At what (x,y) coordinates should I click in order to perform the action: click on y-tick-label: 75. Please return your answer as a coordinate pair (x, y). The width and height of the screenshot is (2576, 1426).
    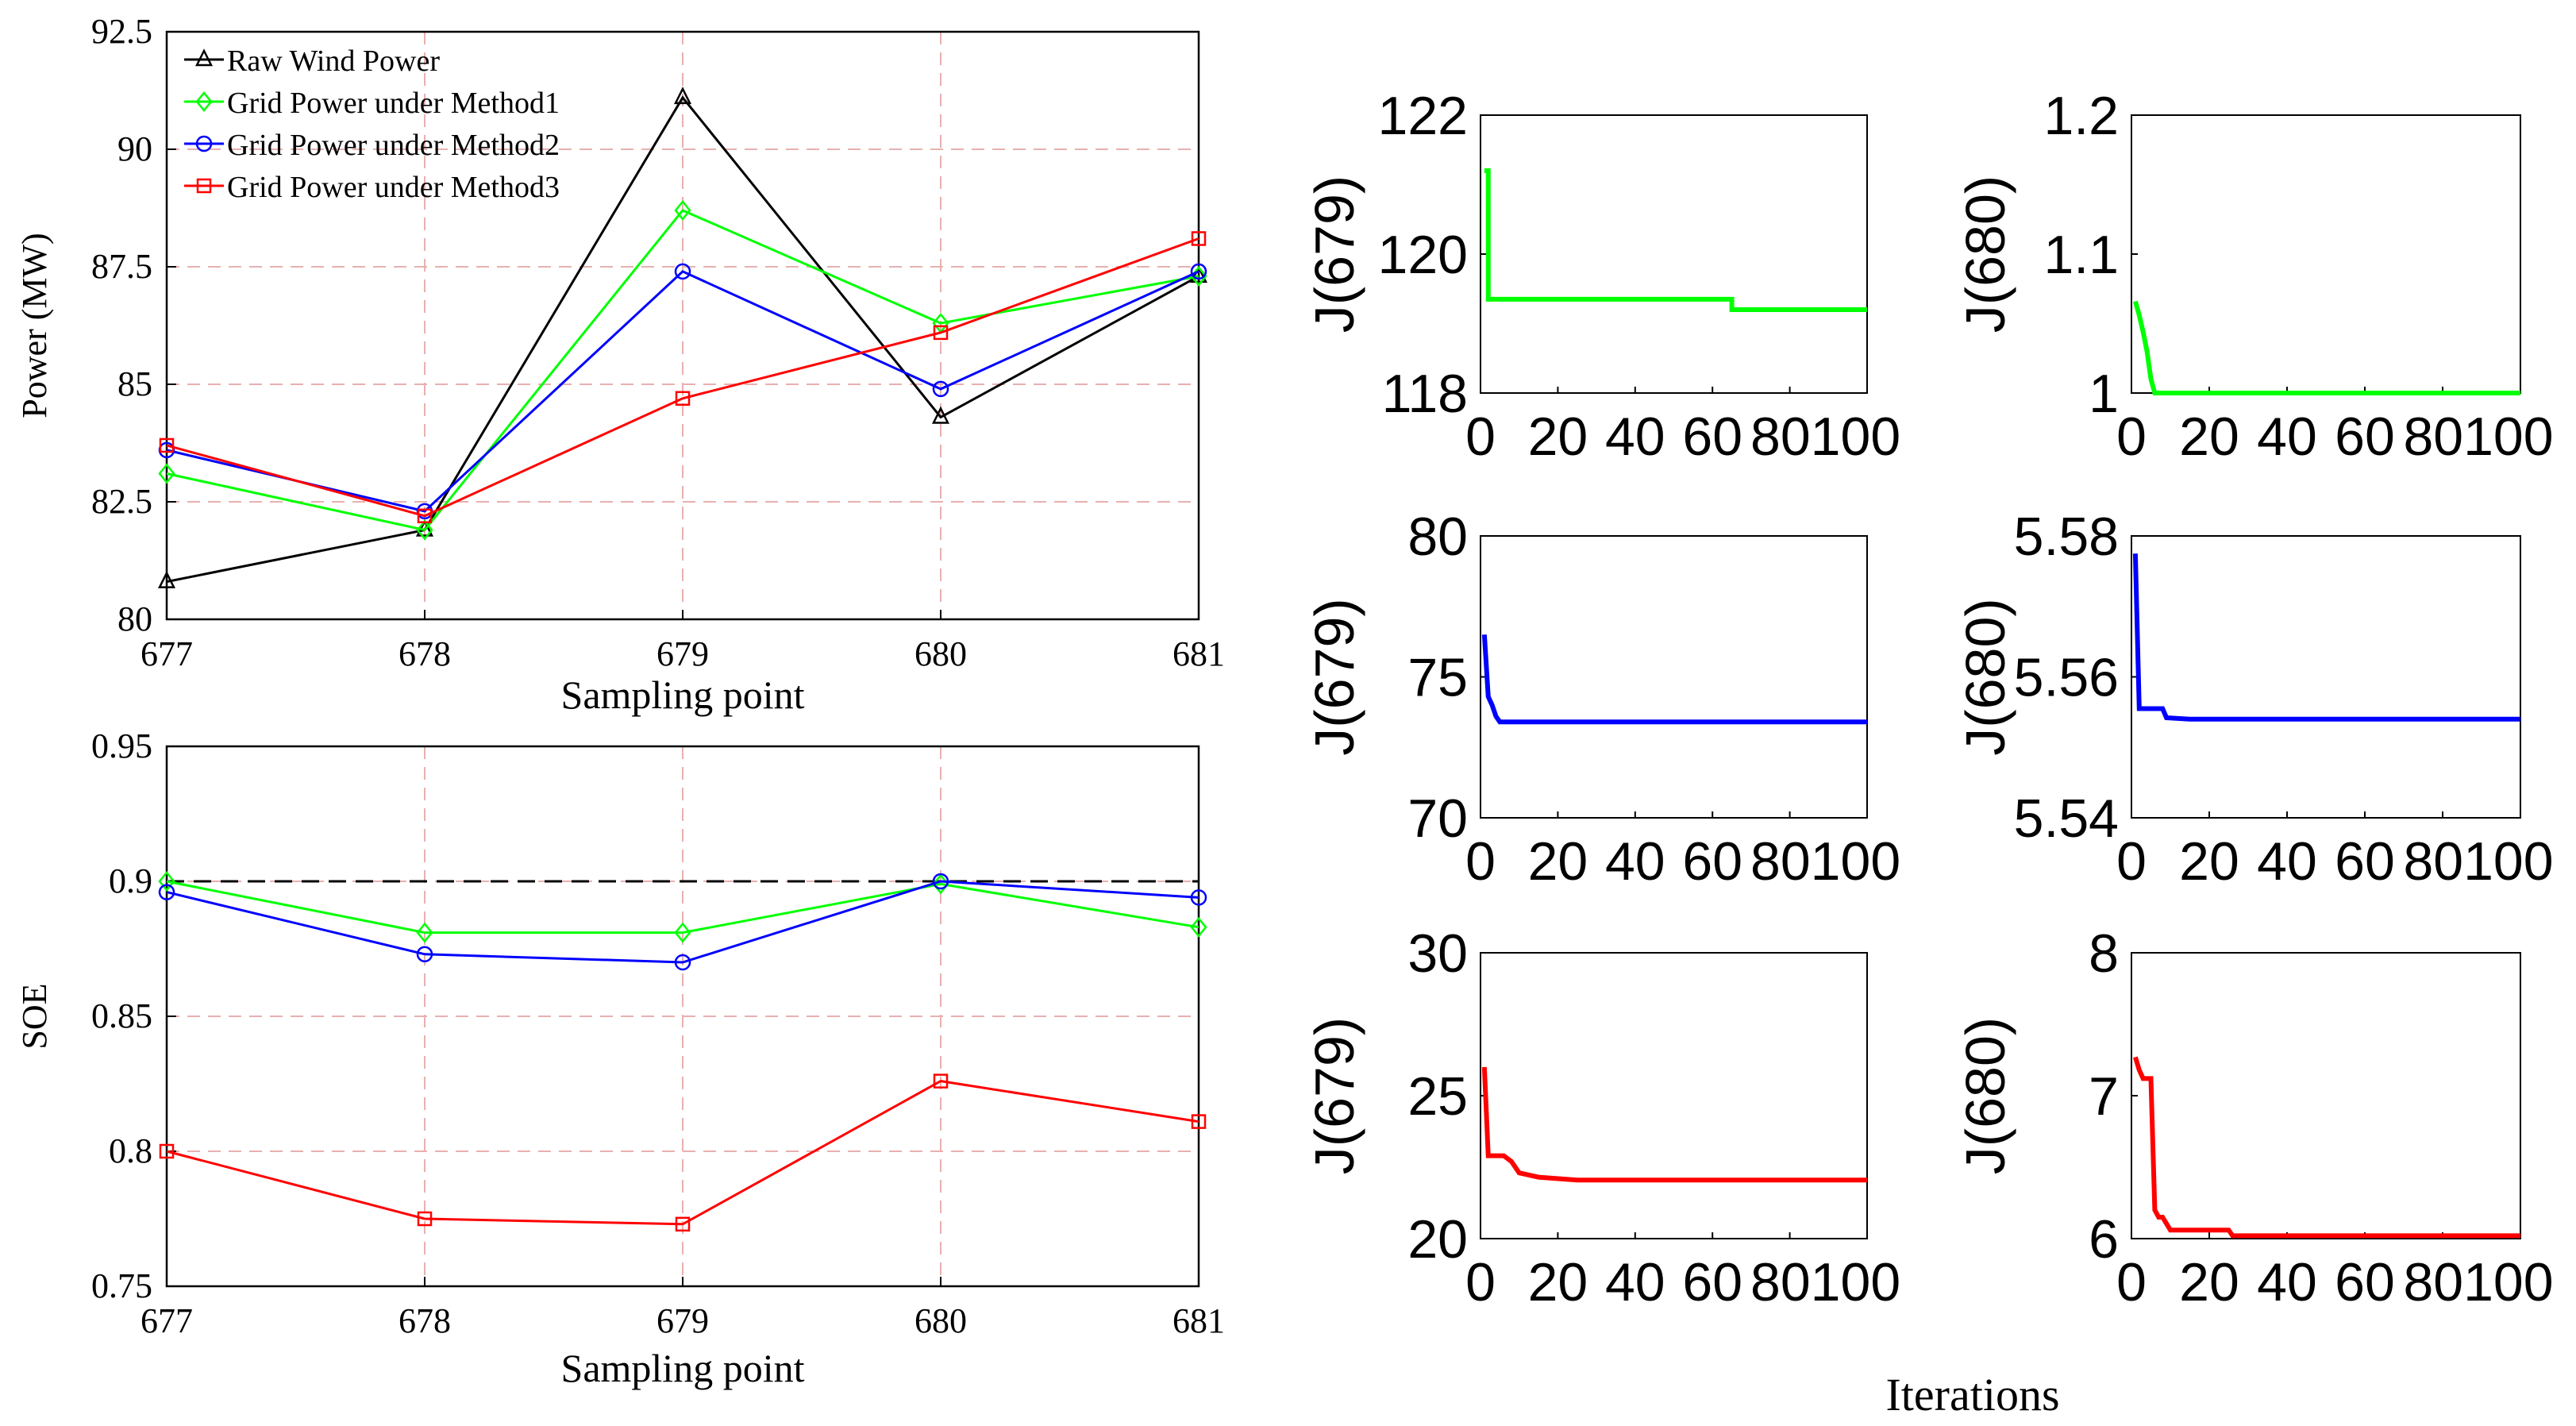
    Looking at the image, I should click on (1437, 678).